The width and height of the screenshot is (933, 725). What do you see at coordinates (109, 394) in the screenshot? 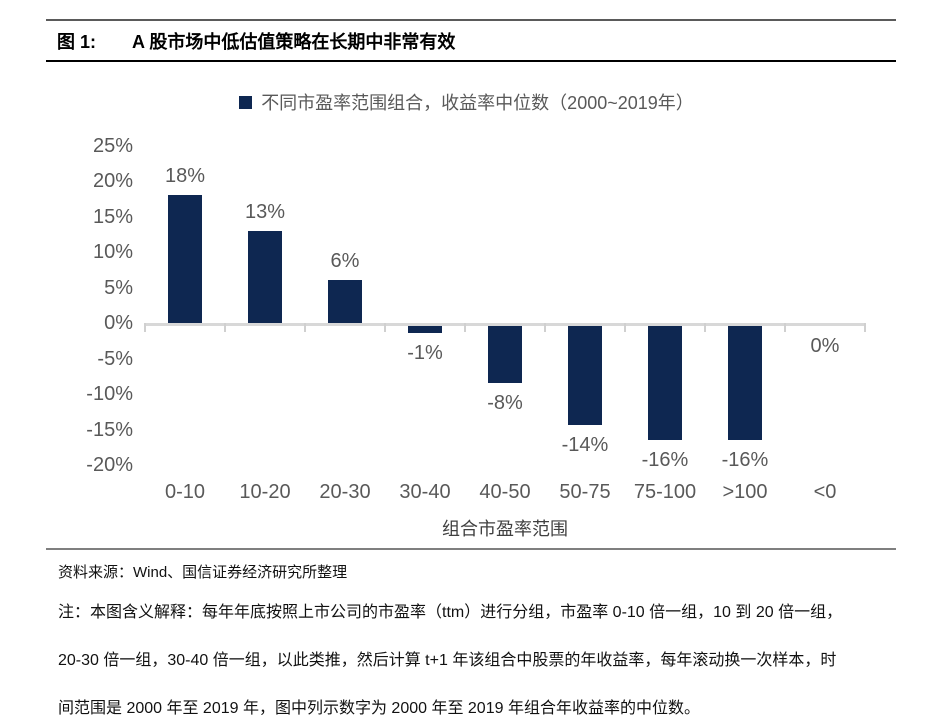
I see `y-axis-tick-label: -10%` at bounding box center [109, 394].